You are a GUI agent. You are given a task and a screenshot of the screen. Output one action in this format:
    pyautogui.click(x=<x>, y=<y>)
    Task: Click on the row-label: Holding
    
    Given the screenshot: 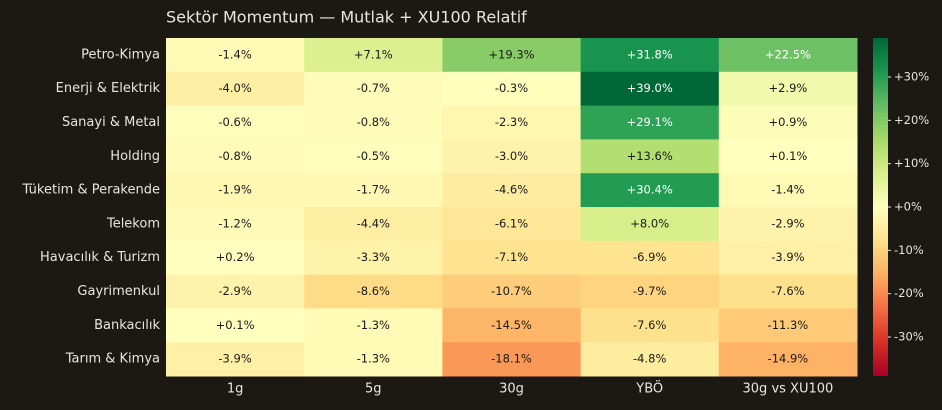 What is the action you would take?
    pyautogui.click(x=135, y=156)
    